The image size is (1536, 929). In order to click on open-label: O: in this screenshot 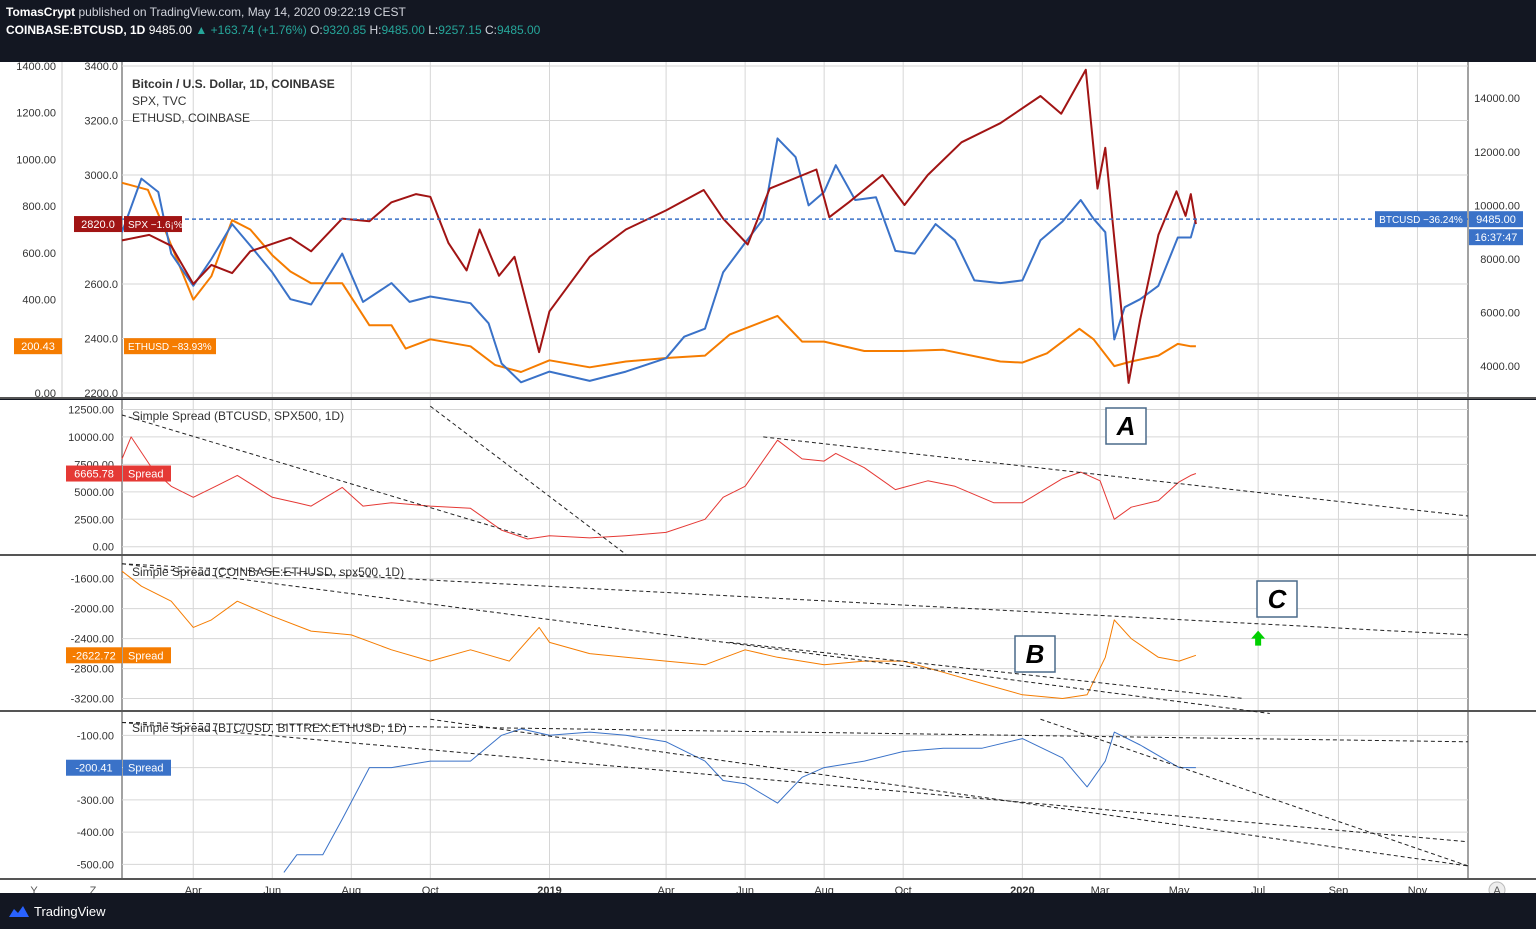, I will do `click(316, 30)`.